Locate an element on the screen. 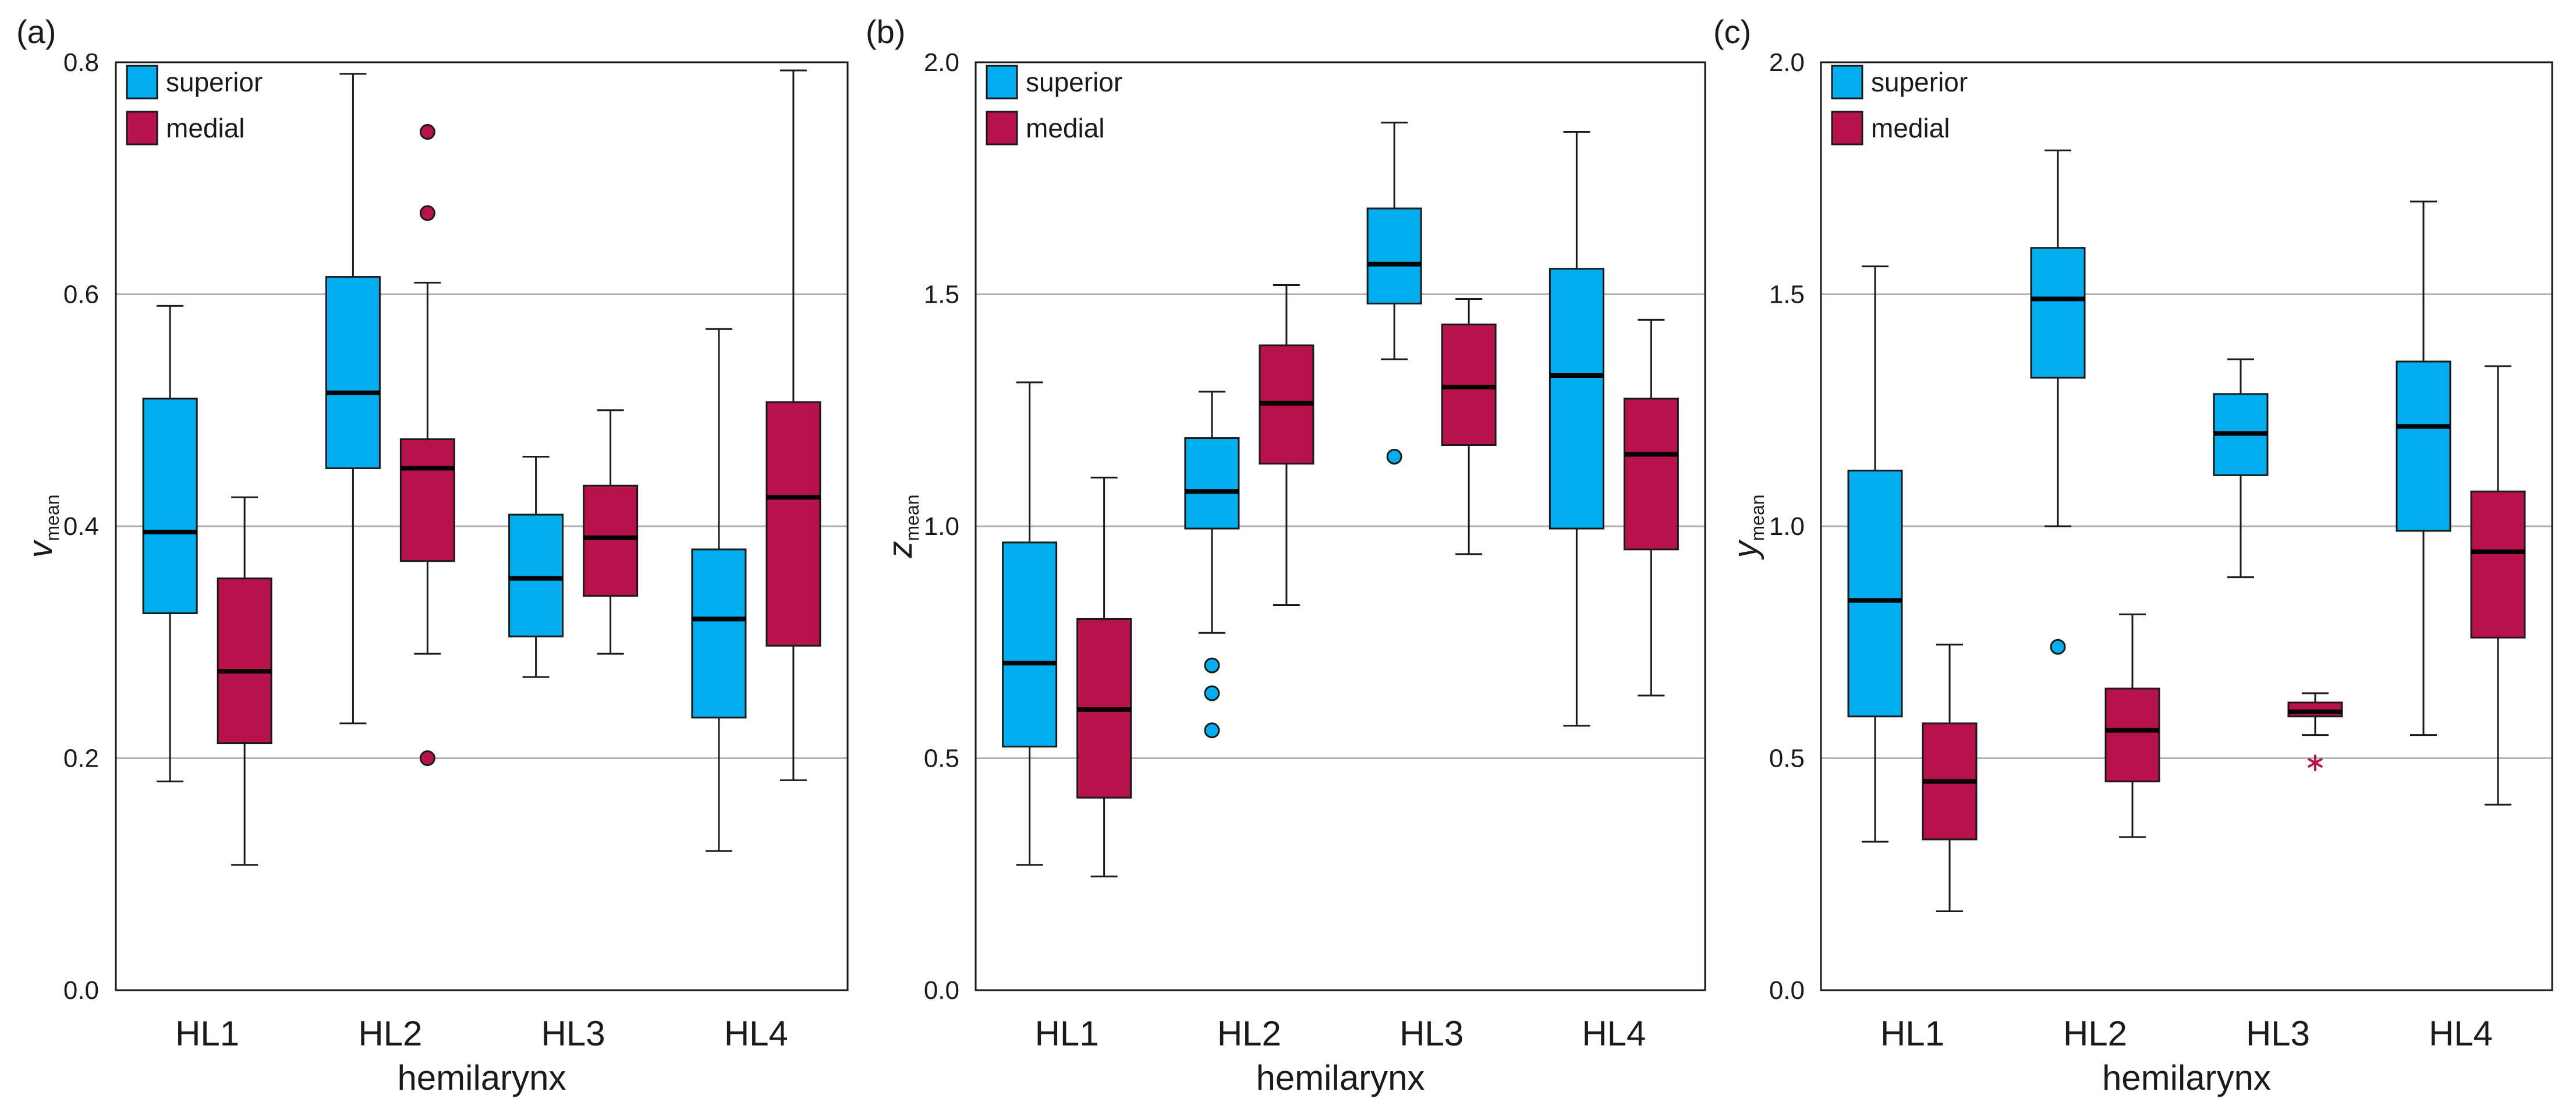 The image size is (2576, 1113). y-axis-title-symbol: y is located at coordinates (1745, 550).